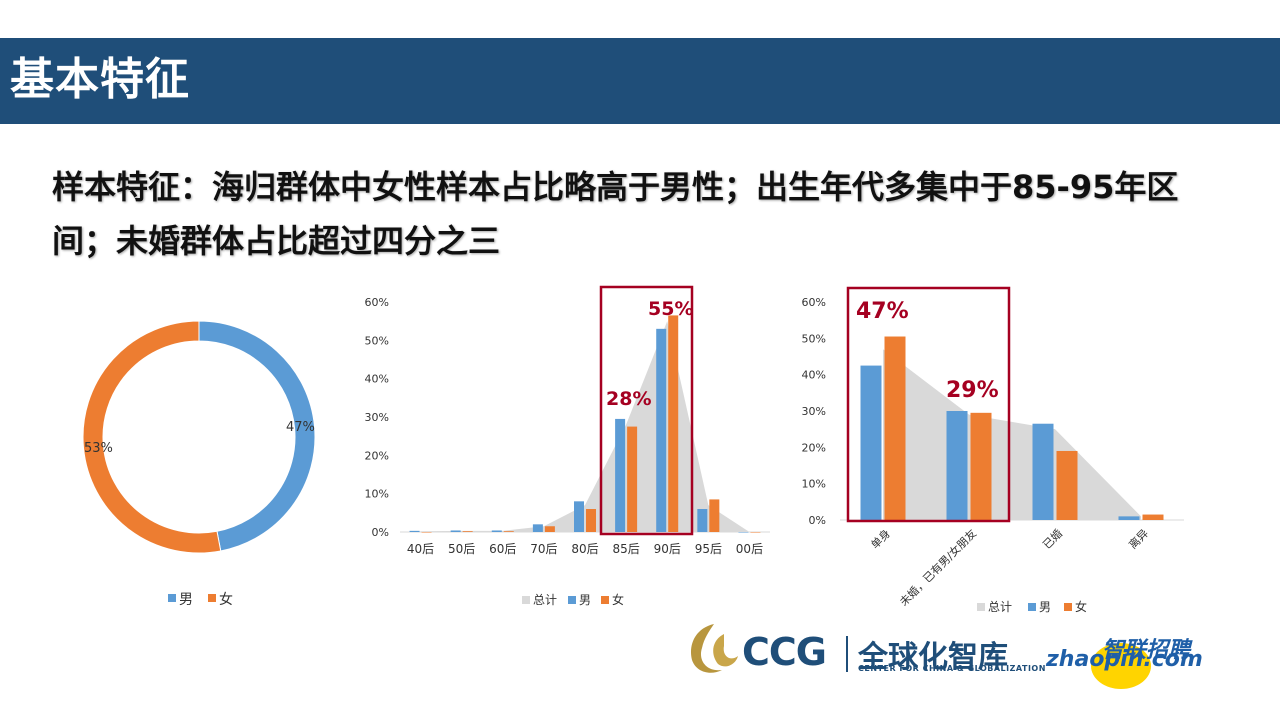  I want to click on marital-legend-total: 总计, so click(1000, 607).